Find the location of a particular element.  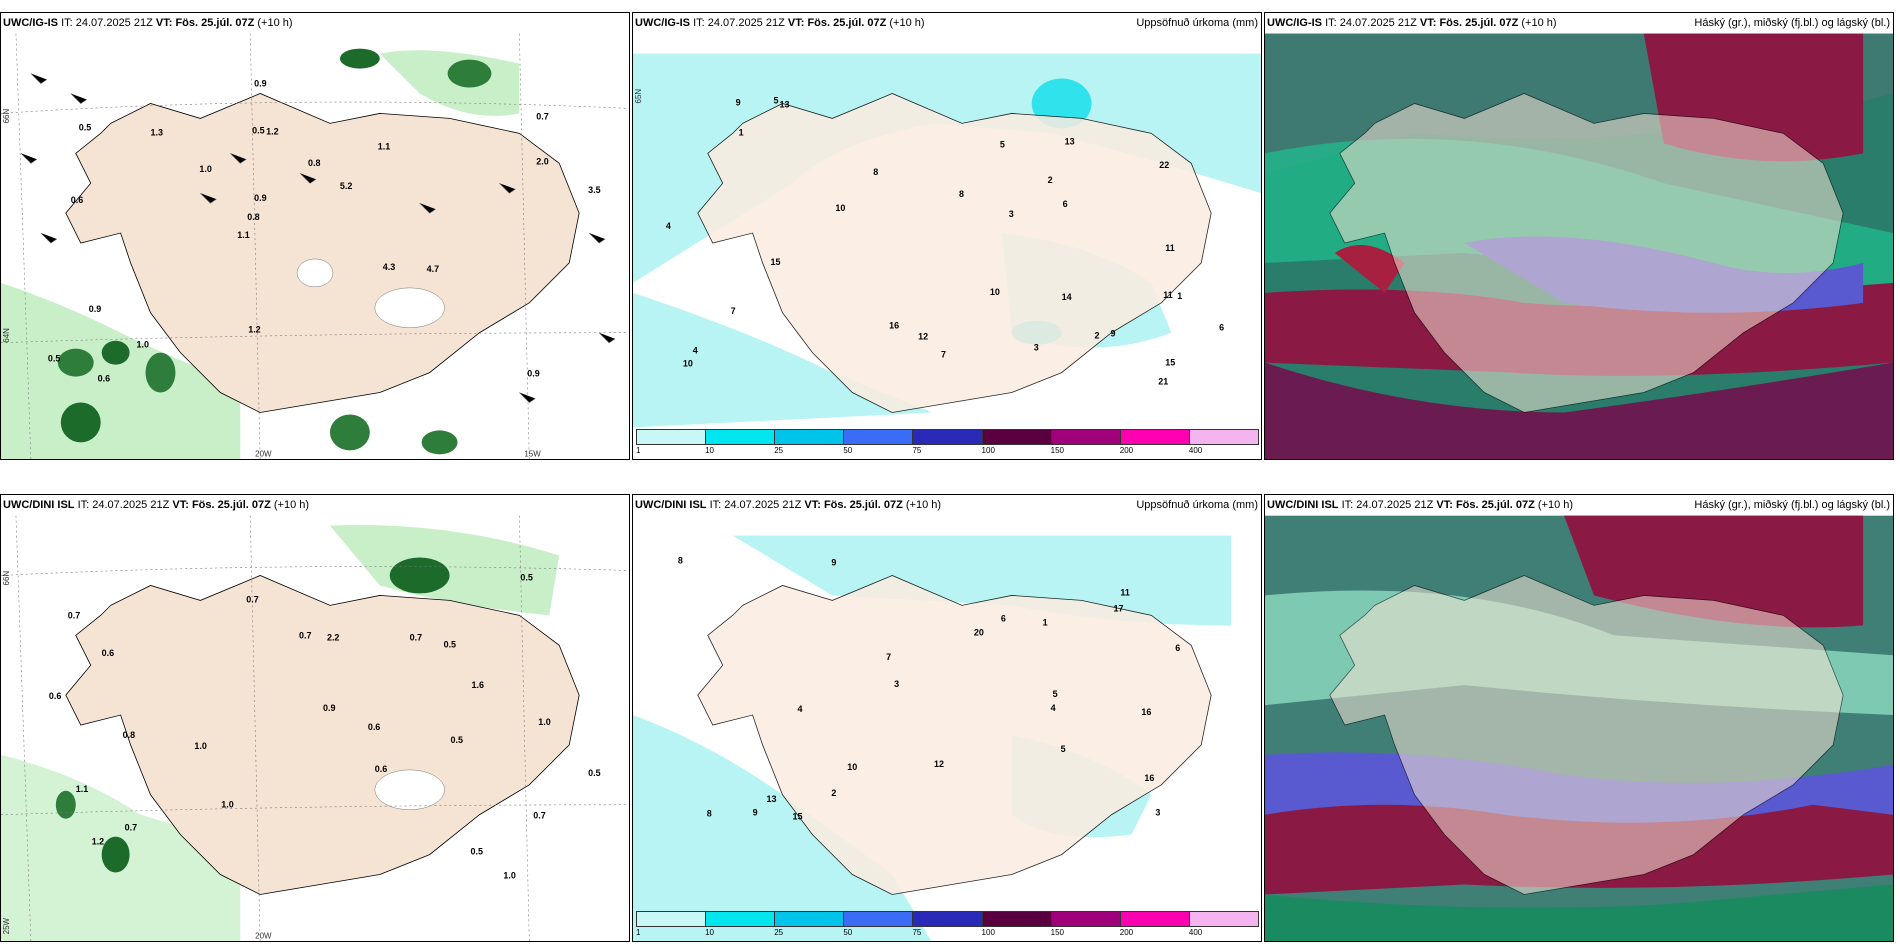

graticule is located at coordinates (315, 728).